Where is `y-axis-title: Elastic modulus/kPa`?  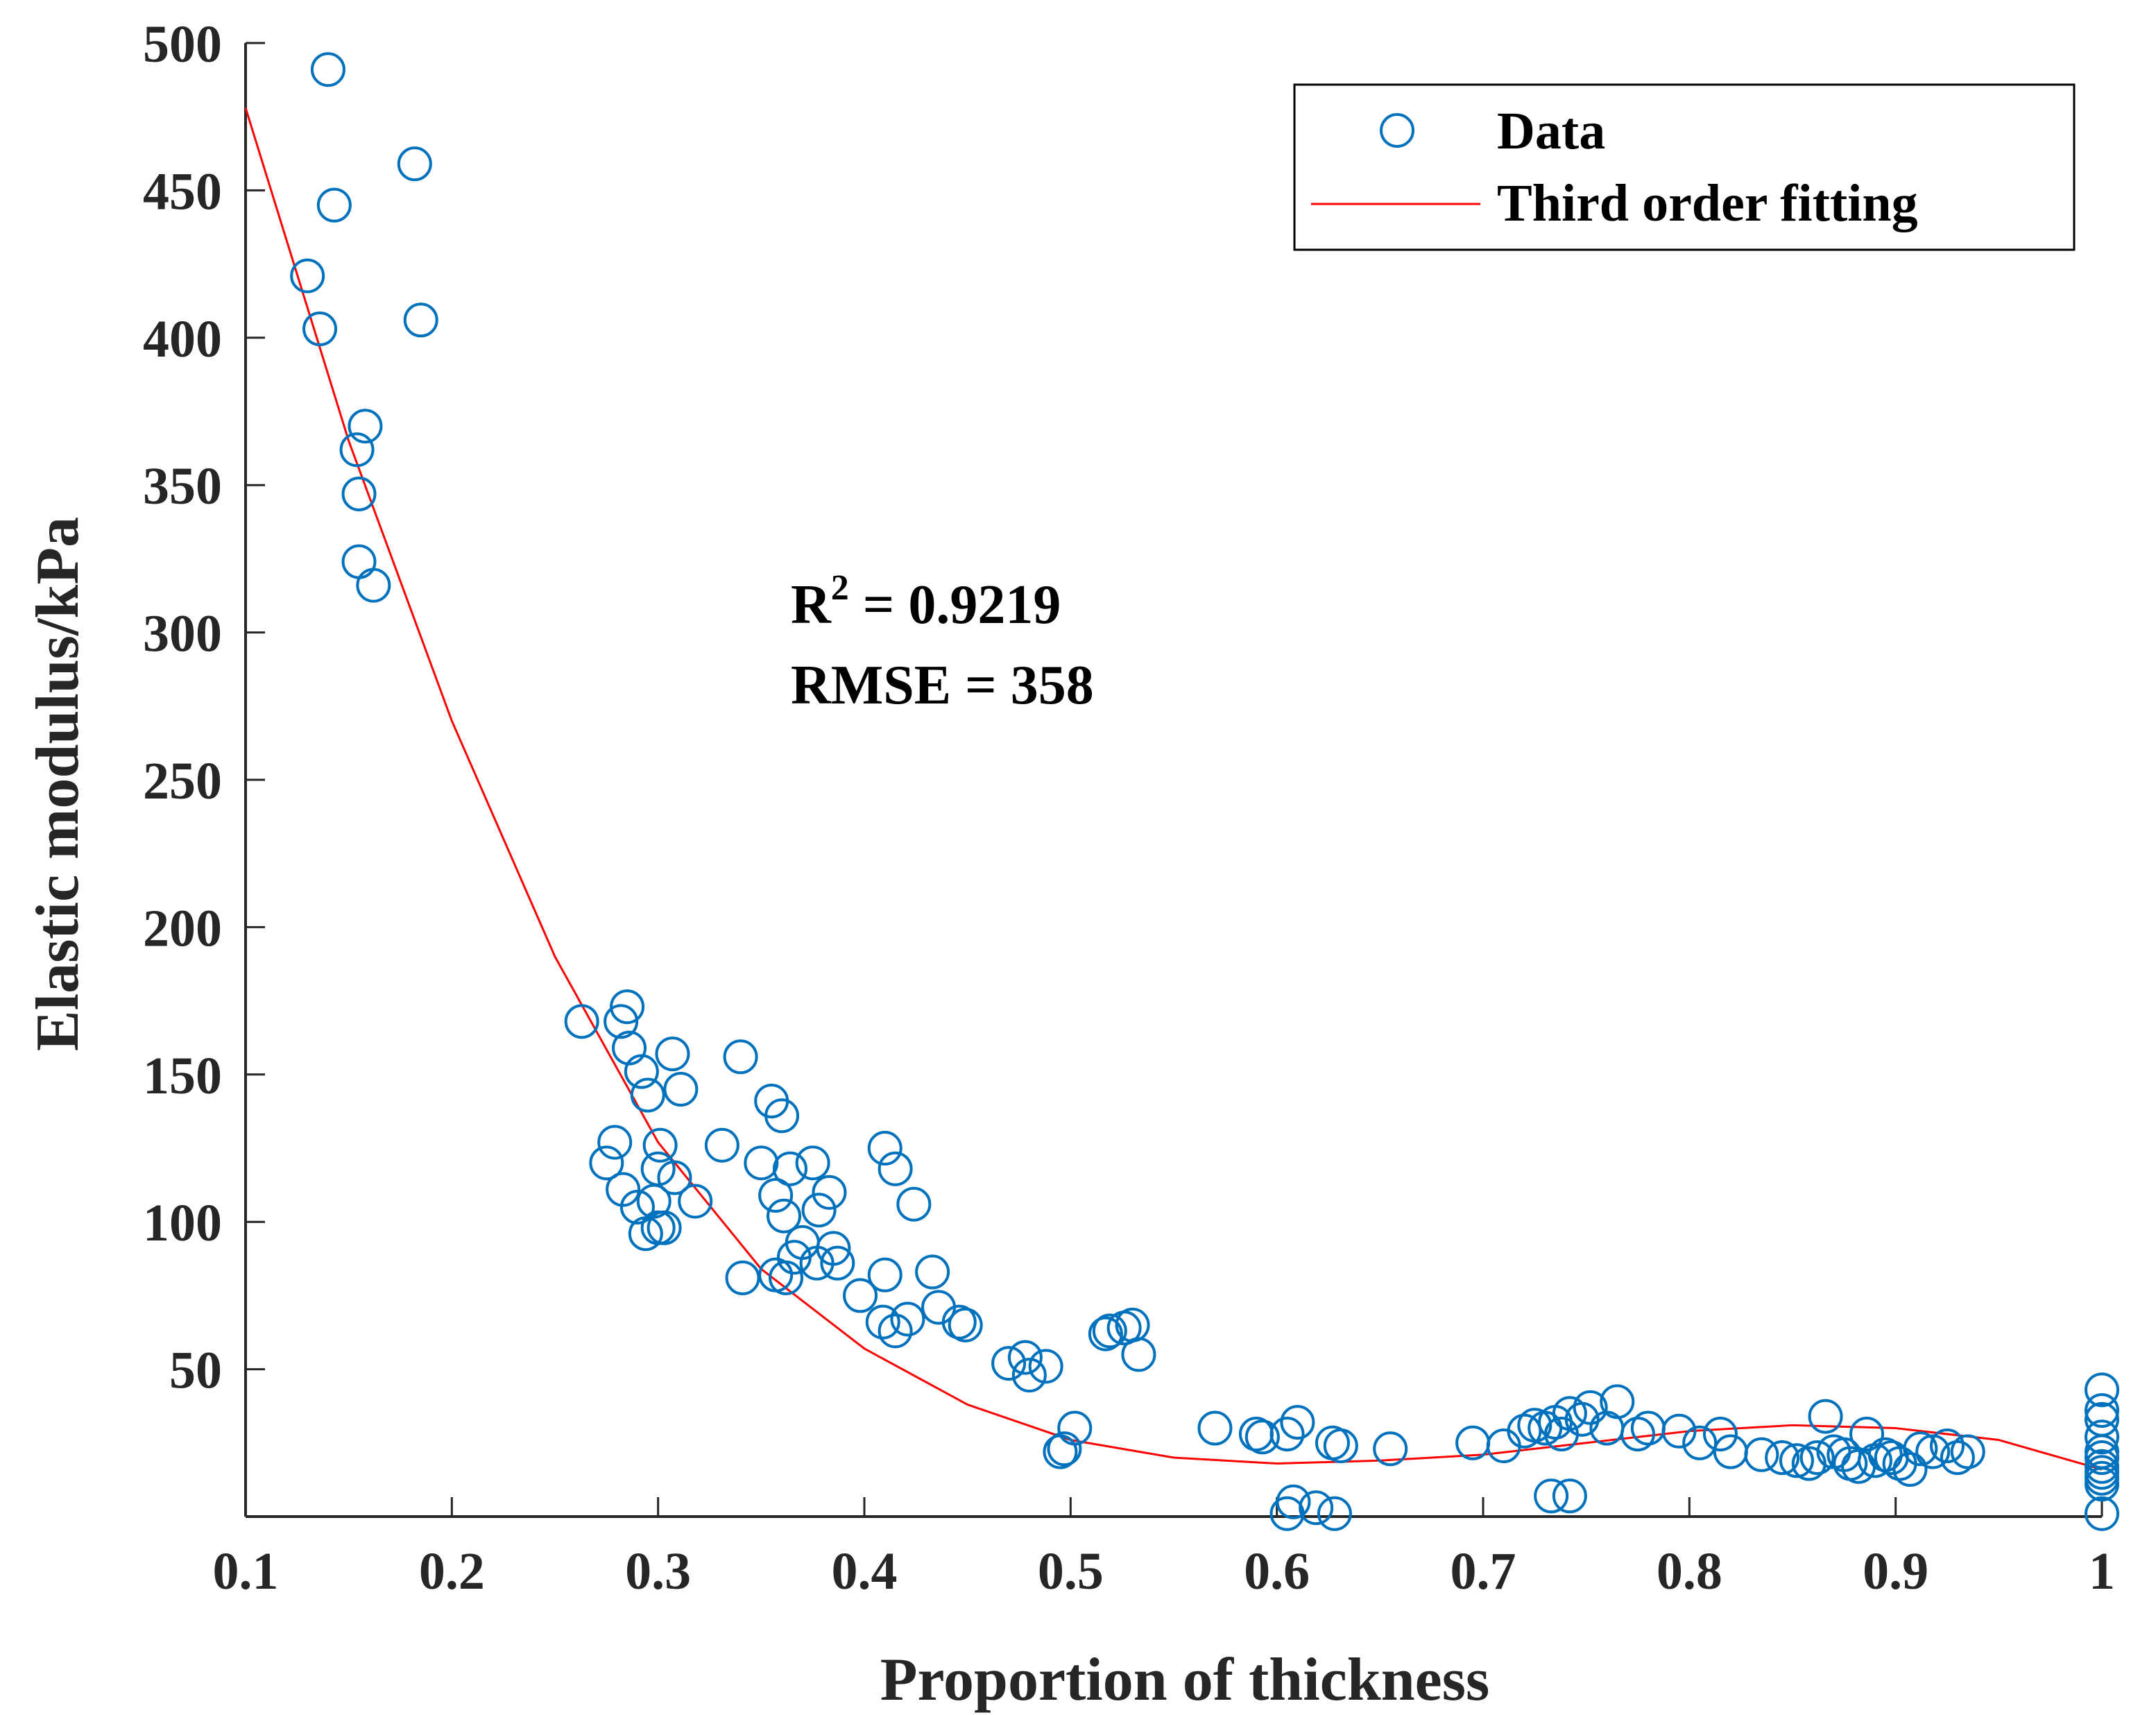
y-axis-title: Elastic modulus/kPa is located at coordinates (58, 784).